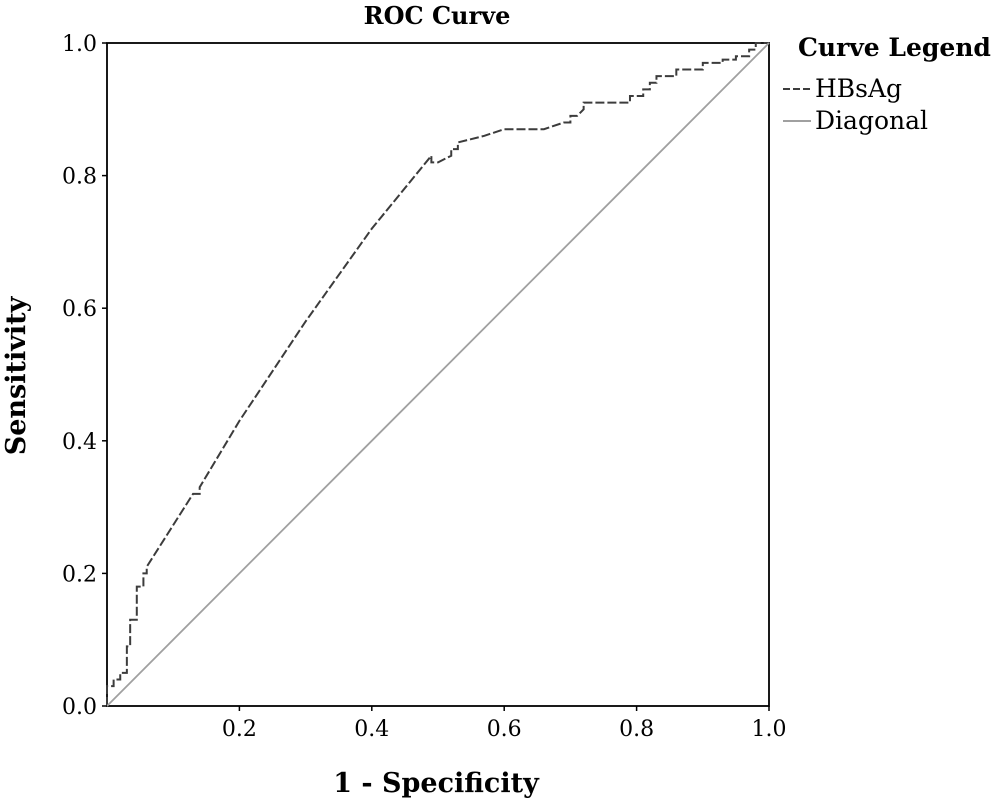  I want to click on legend-title: Curve Legend, so click(894, 47).